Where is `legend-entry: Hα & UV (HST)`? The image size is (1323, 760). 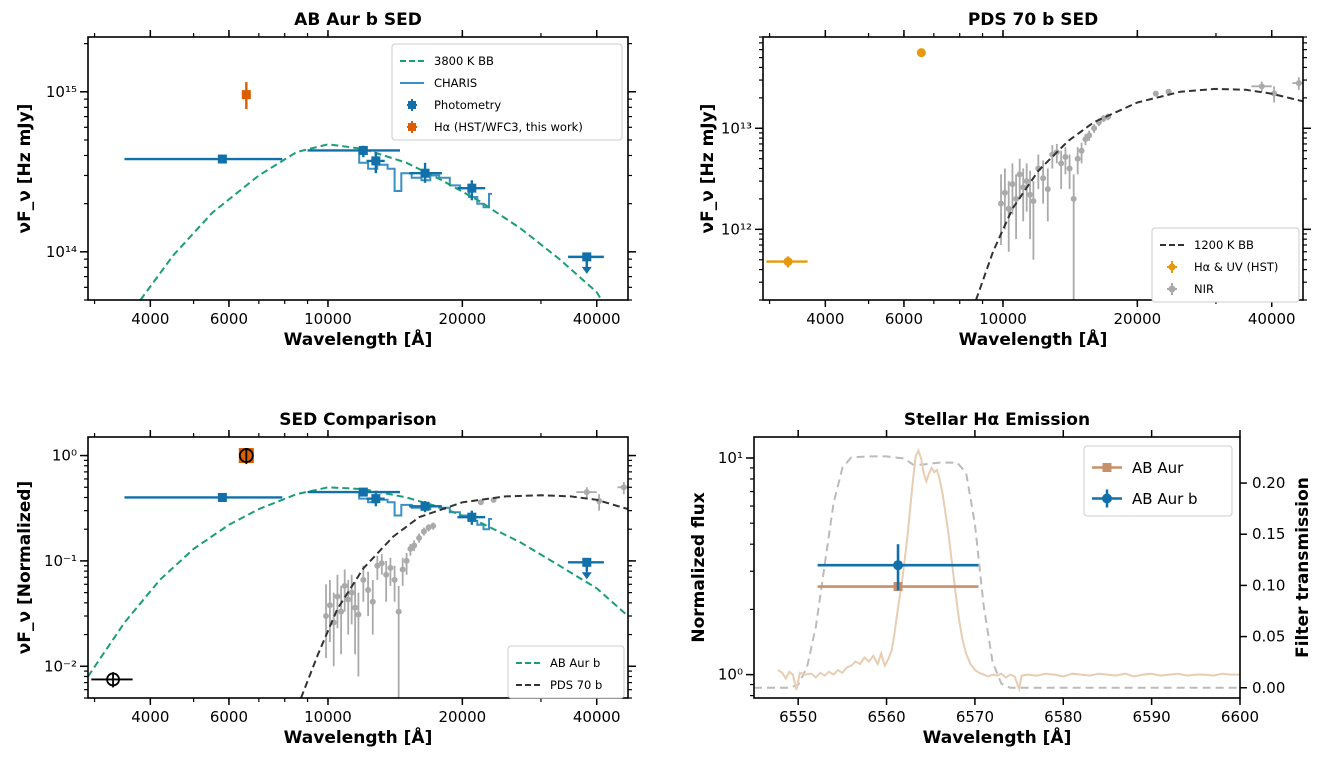 legend-entry: Hα & UV (HST) is located at coordinates (1222, 267).